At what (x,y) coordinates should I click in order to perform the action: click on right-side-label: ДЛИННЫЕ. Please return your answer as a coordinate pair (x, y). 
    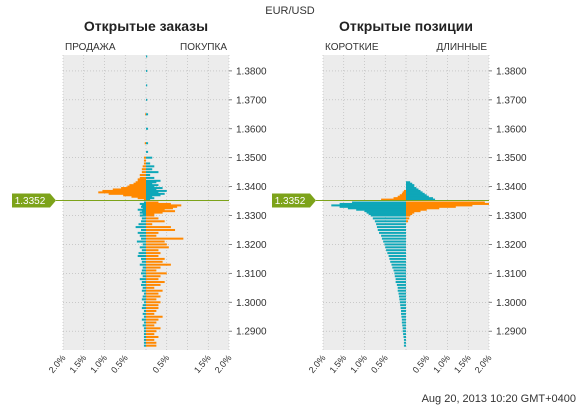
    Looking at the image, I should click on (462, 47).